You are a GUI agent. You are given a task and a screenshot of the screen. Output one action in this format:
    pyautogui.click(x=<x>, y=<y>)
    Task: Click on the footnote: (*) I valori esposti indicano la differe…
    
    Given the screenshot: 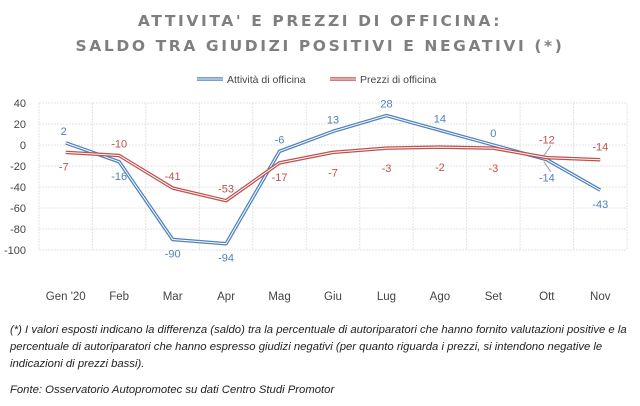 What is the action you would take?
    pyautogui.click(x=318, y=347)
    